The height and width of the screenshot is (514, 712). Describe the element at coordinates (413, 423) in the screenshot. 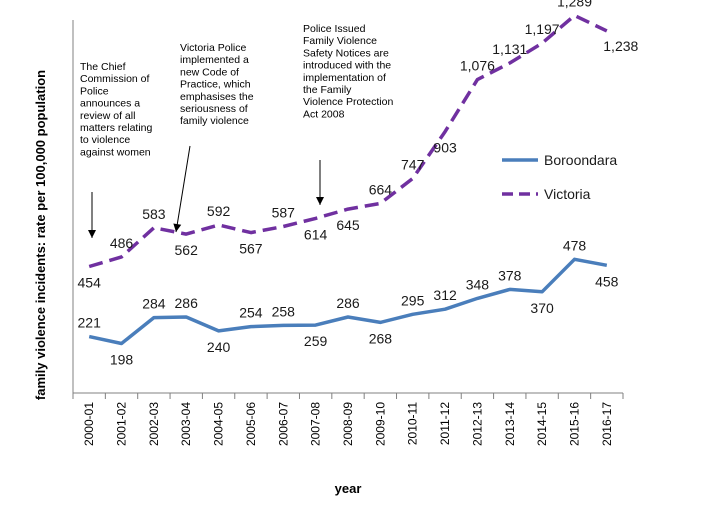

I see `x-tick-label: 2010-11` at that location.